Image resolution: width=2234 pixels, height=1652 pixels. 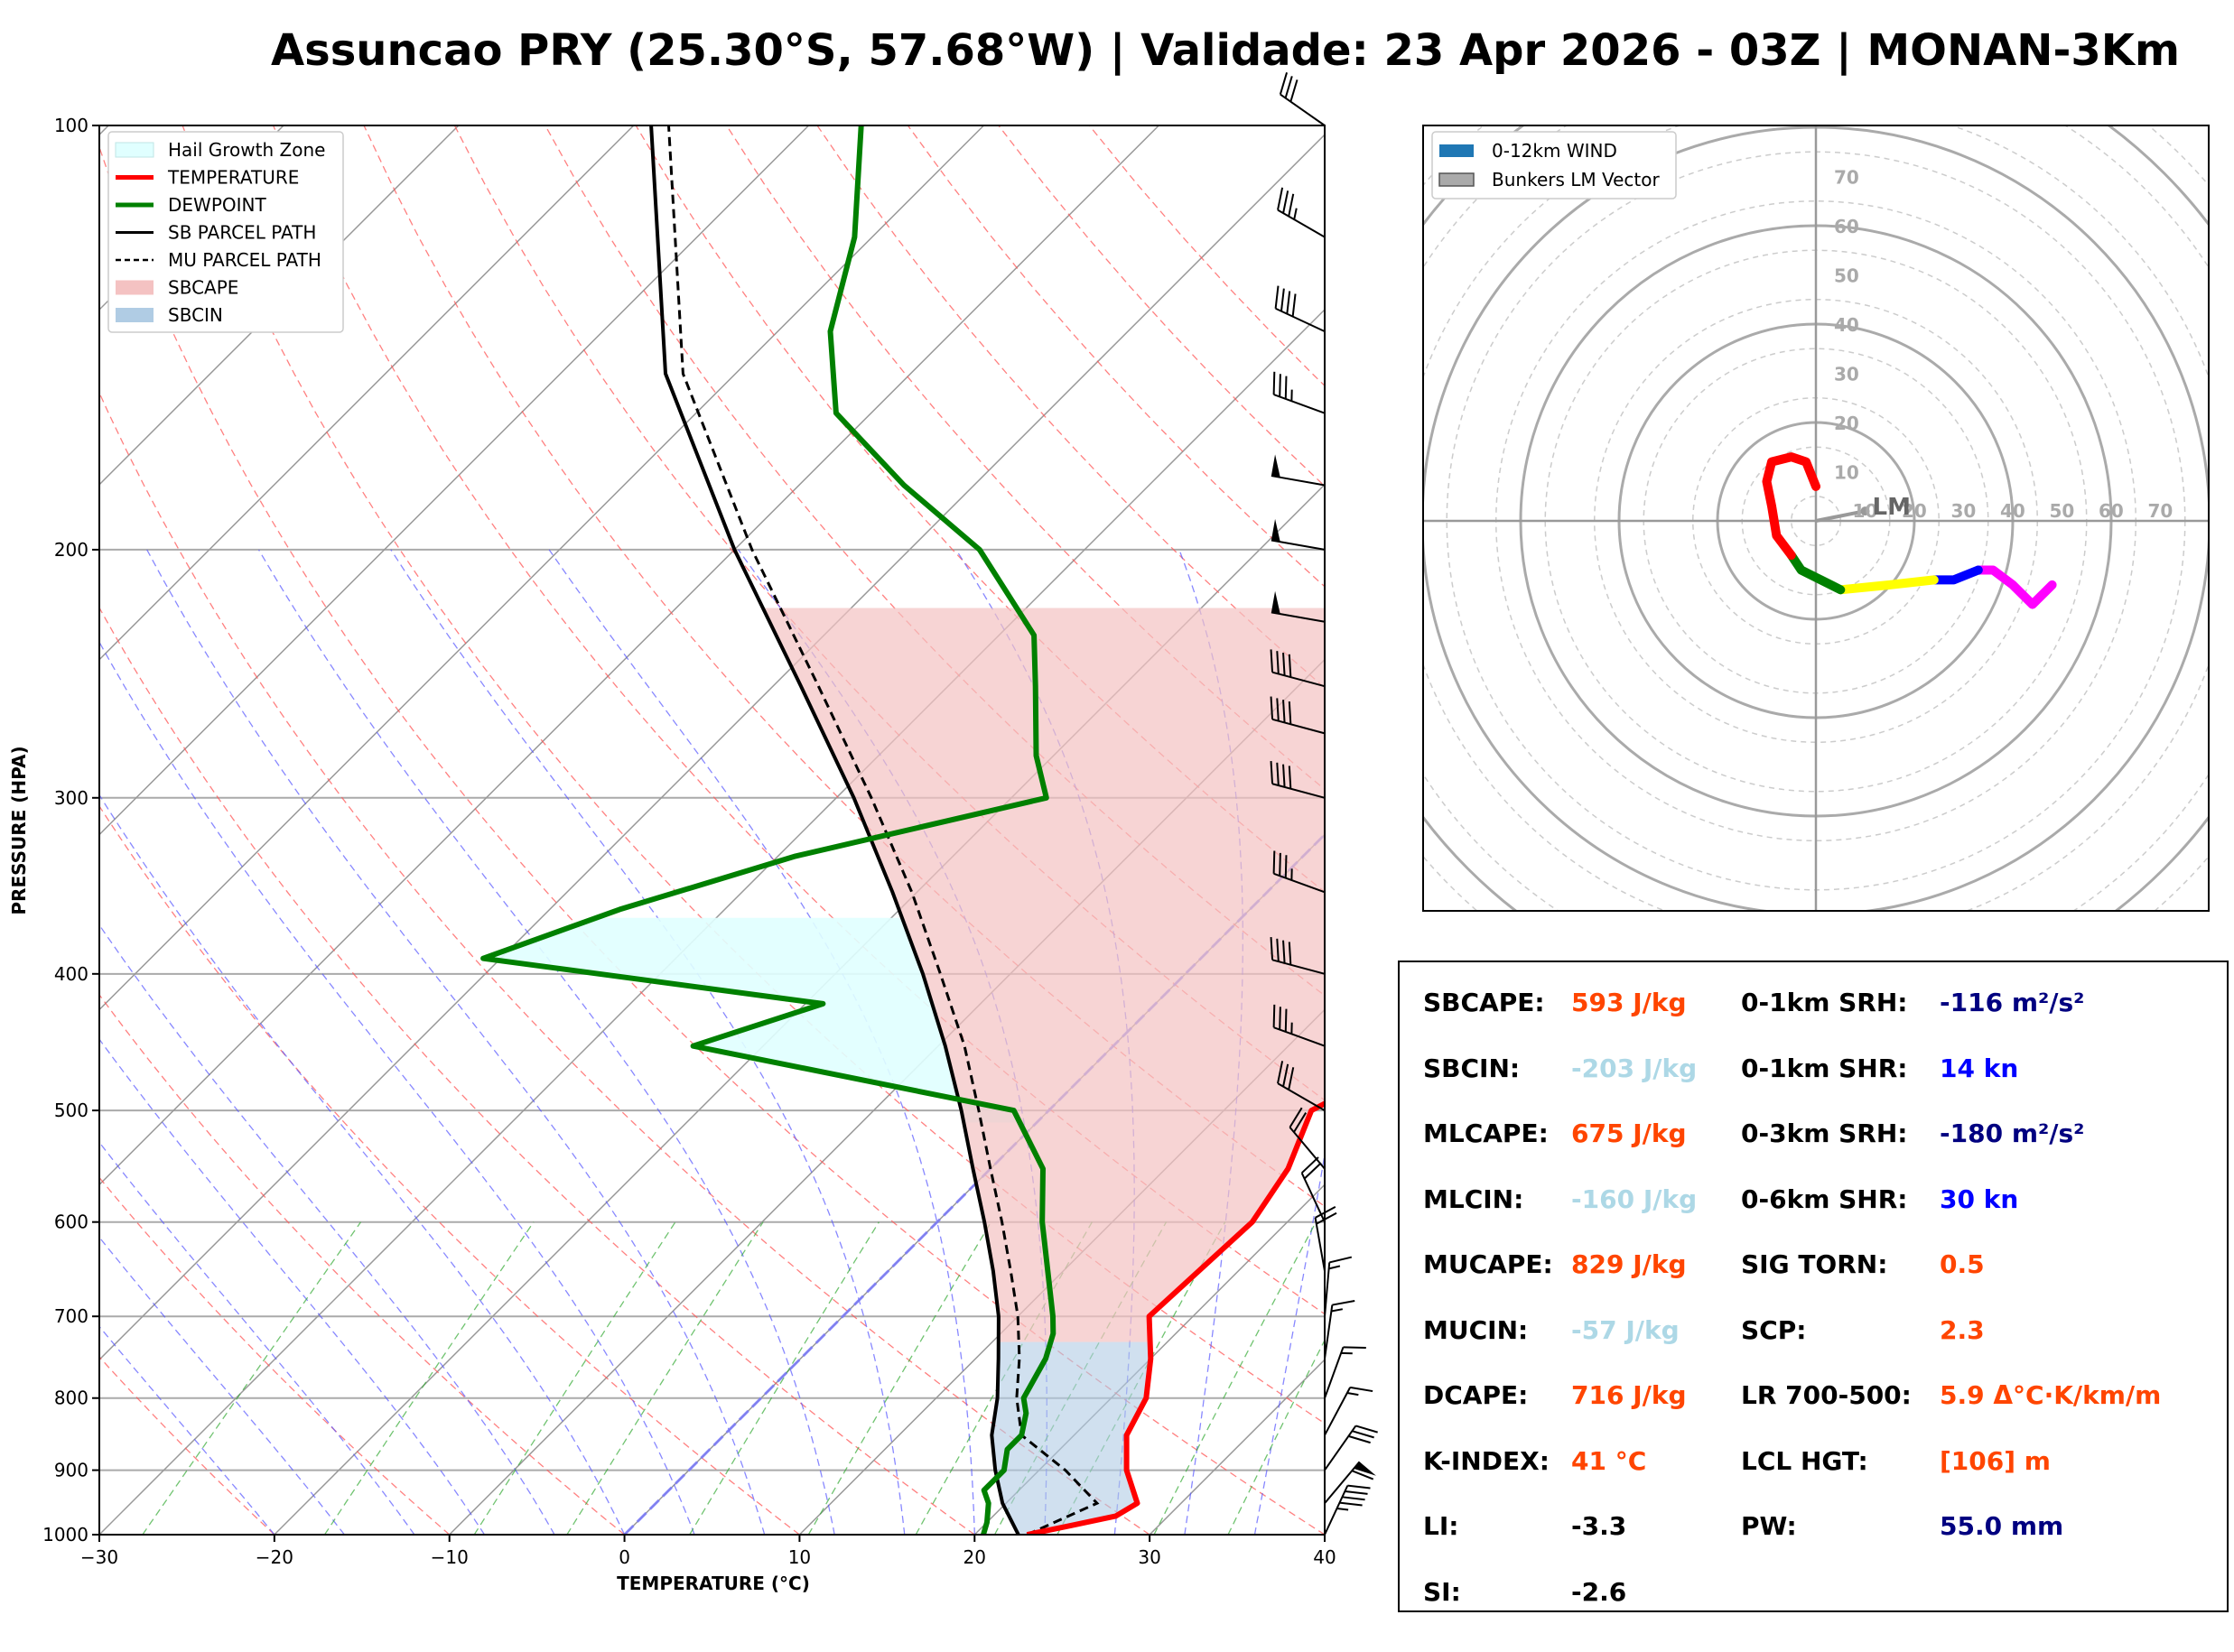 What do you see at coordinates (274, 1557) in the screenshot?
I see `temperature-tick-label: −20` at bounding box center [274, 1557].